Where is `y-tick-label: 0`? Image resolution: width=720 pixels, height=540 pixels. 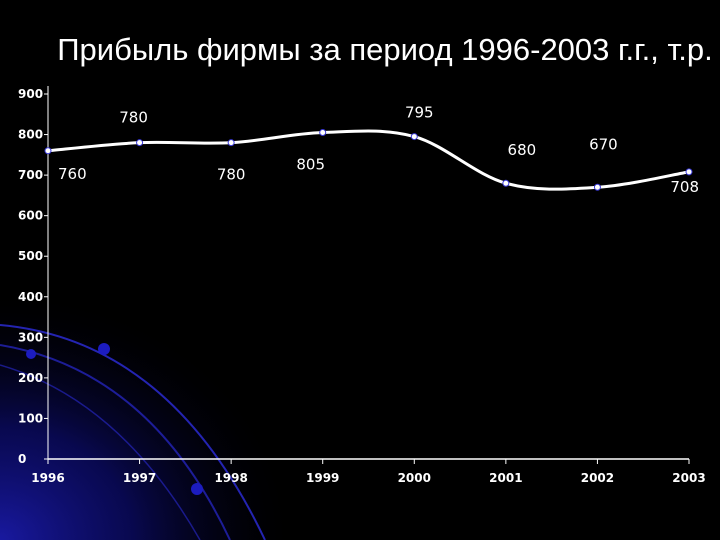 y-tick-label: 0 is located at coordinates (22, 459).